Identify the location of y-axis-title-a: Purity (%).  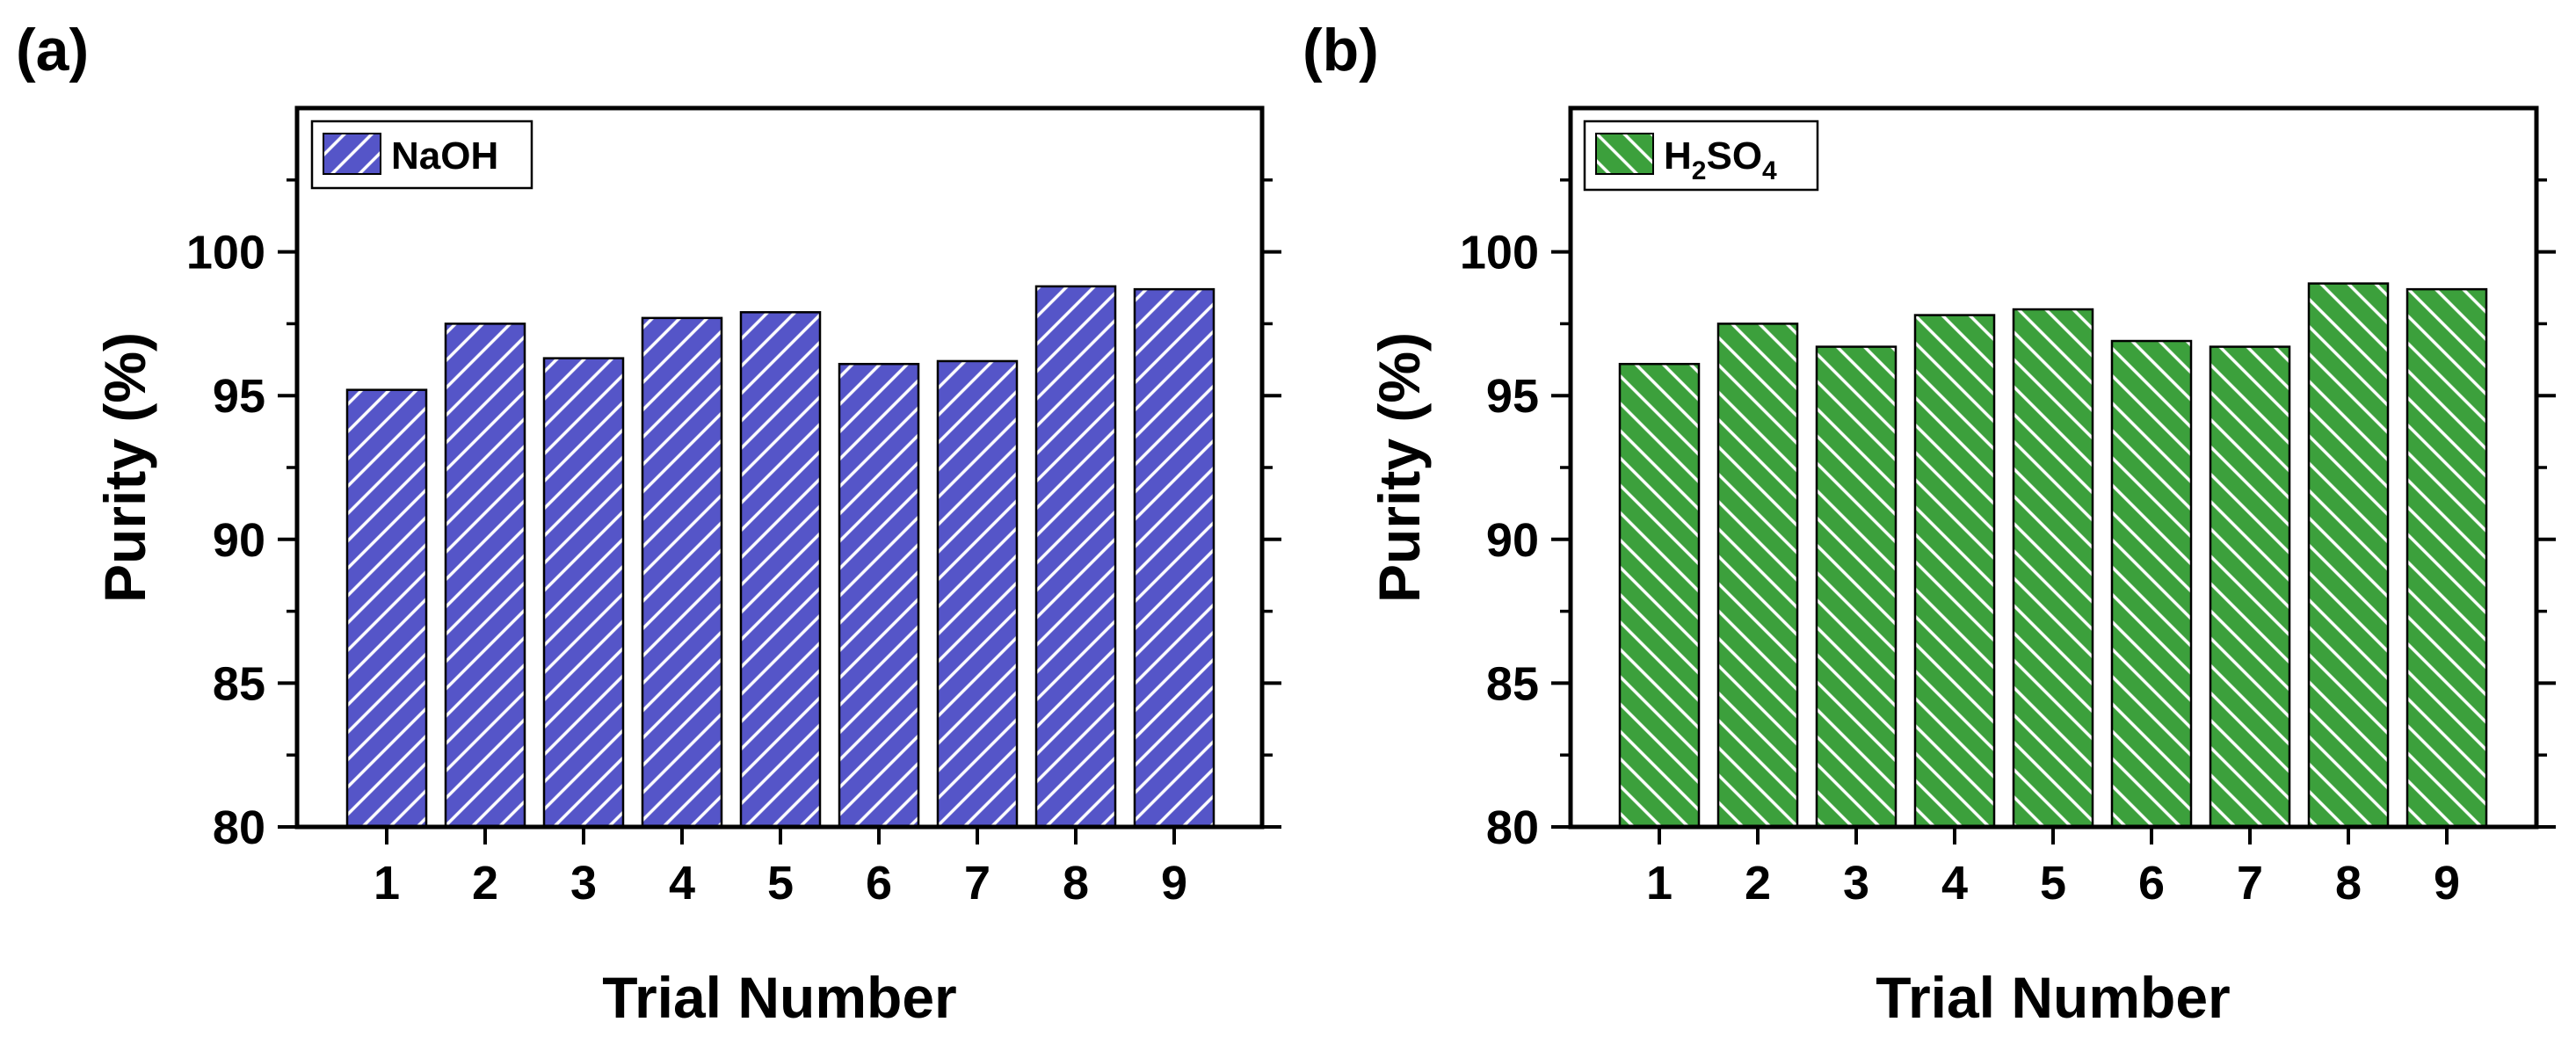
(124, 468).